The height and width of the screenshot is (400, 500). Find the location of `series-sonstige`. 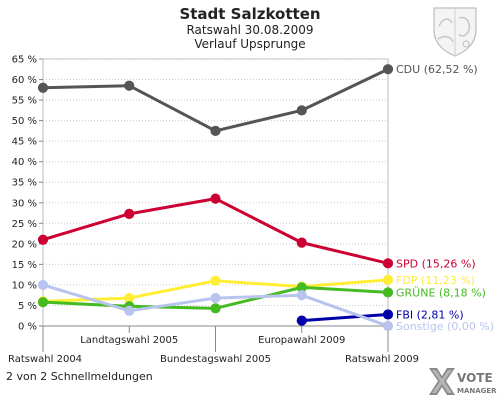

series-sonstige is located at coordinates (215, 305).